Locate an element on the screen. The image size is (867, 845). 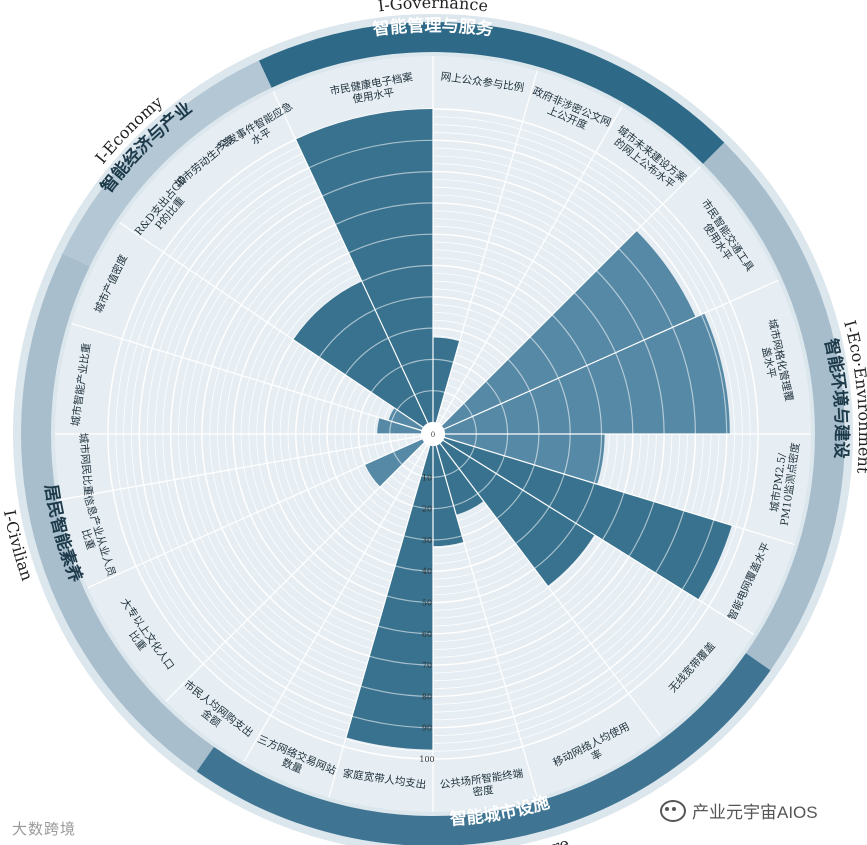
indicator-label-line2-15: 比重 is located at coordinates (88, 539).